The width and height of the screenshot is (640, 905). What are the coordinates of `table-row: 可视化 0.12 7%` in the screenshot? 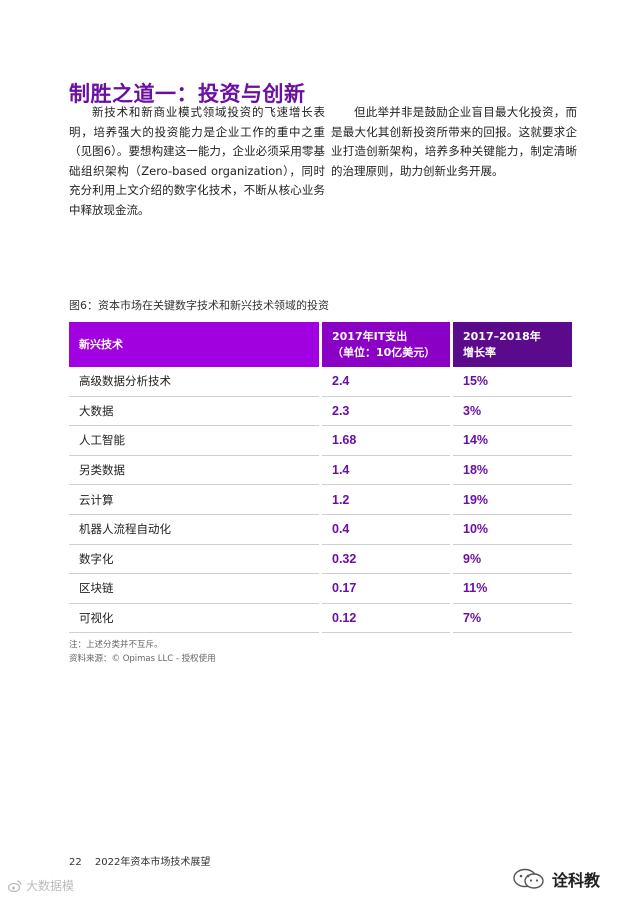 It's located at (320, 618).